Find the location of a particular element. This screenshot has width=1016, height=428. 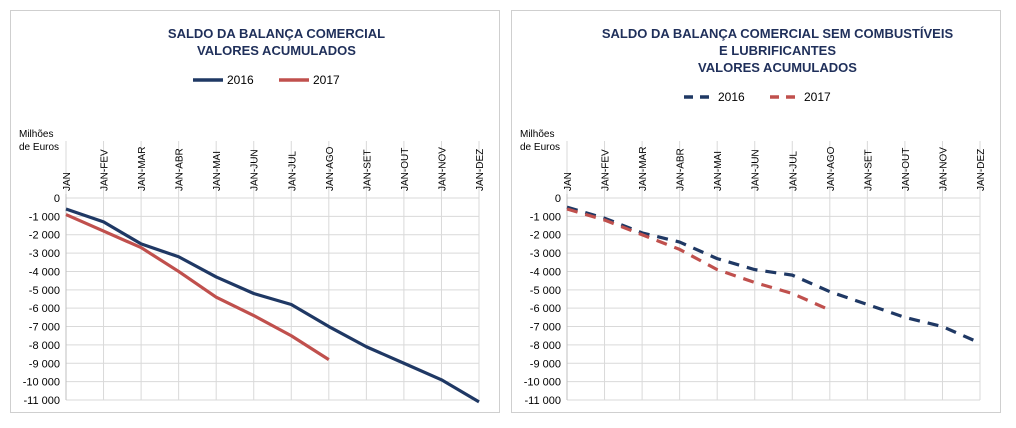

x-tick-label: JAN-DEZ is located at coordinates (480, 170).